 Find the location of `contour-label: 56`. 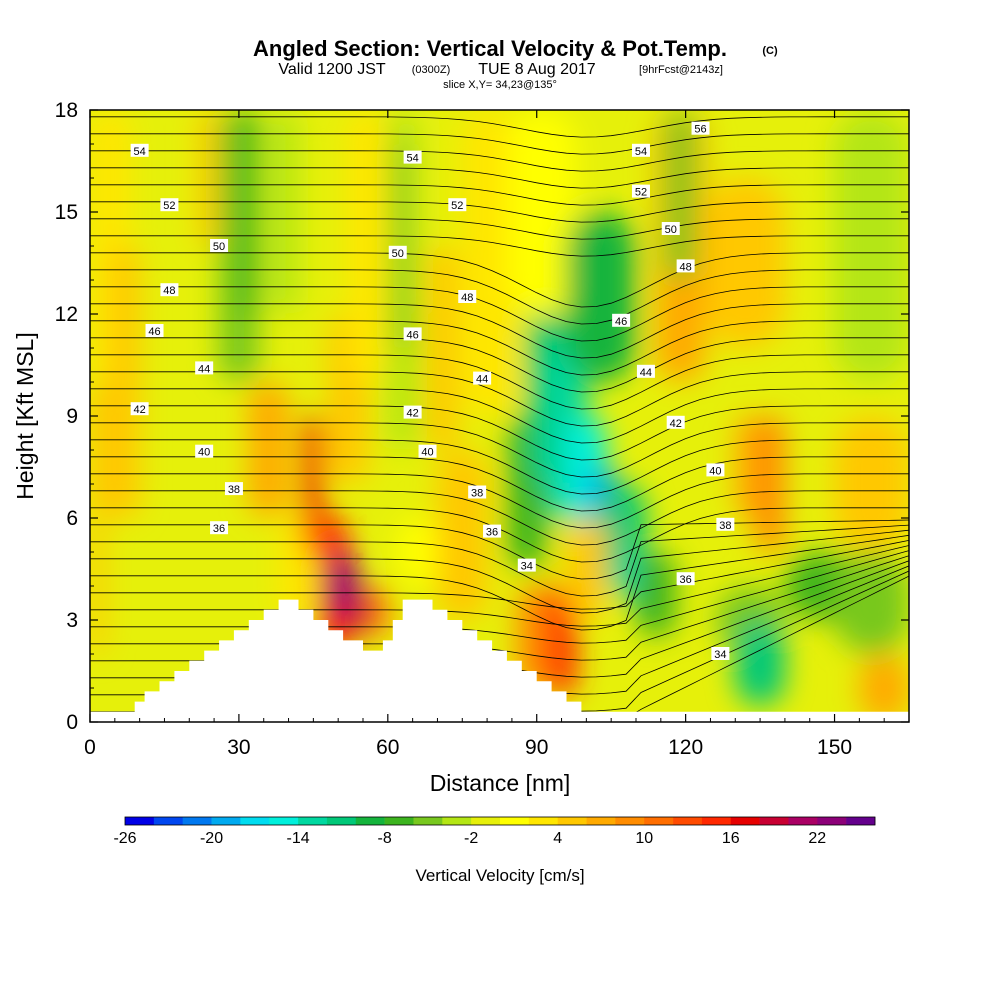

contour-label: 56 is located at coordinates (700, 128).